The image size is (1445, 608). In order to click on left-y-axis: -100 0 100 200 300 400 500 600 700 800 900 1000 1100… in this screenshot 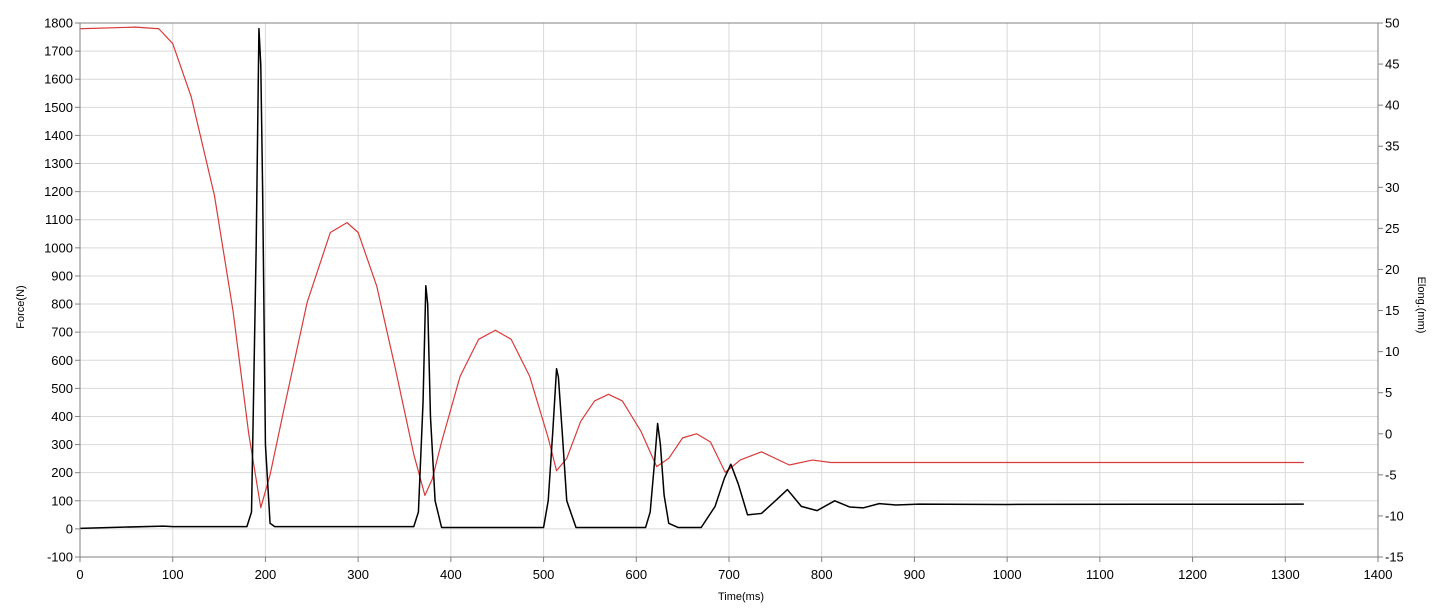, I will do `click(62, 290)`.